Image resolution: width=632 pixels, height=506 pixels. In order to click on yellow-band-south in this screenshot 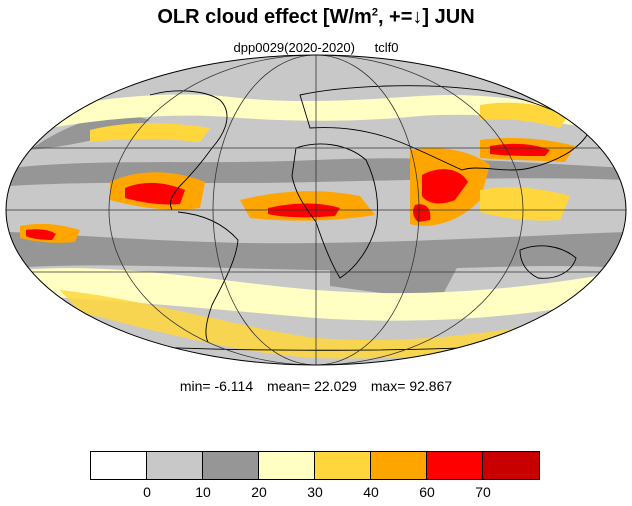, I will do `click(320, 294)`.